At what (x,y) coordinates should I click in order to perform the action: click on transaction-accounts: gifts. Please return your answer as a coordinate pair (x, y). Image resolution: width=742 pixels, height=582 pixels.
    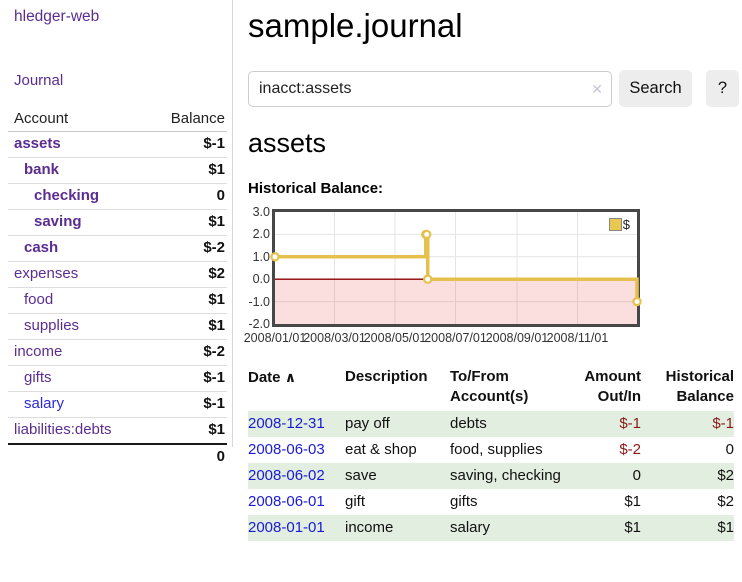
    Looking at the image, I should click on (464, 501).